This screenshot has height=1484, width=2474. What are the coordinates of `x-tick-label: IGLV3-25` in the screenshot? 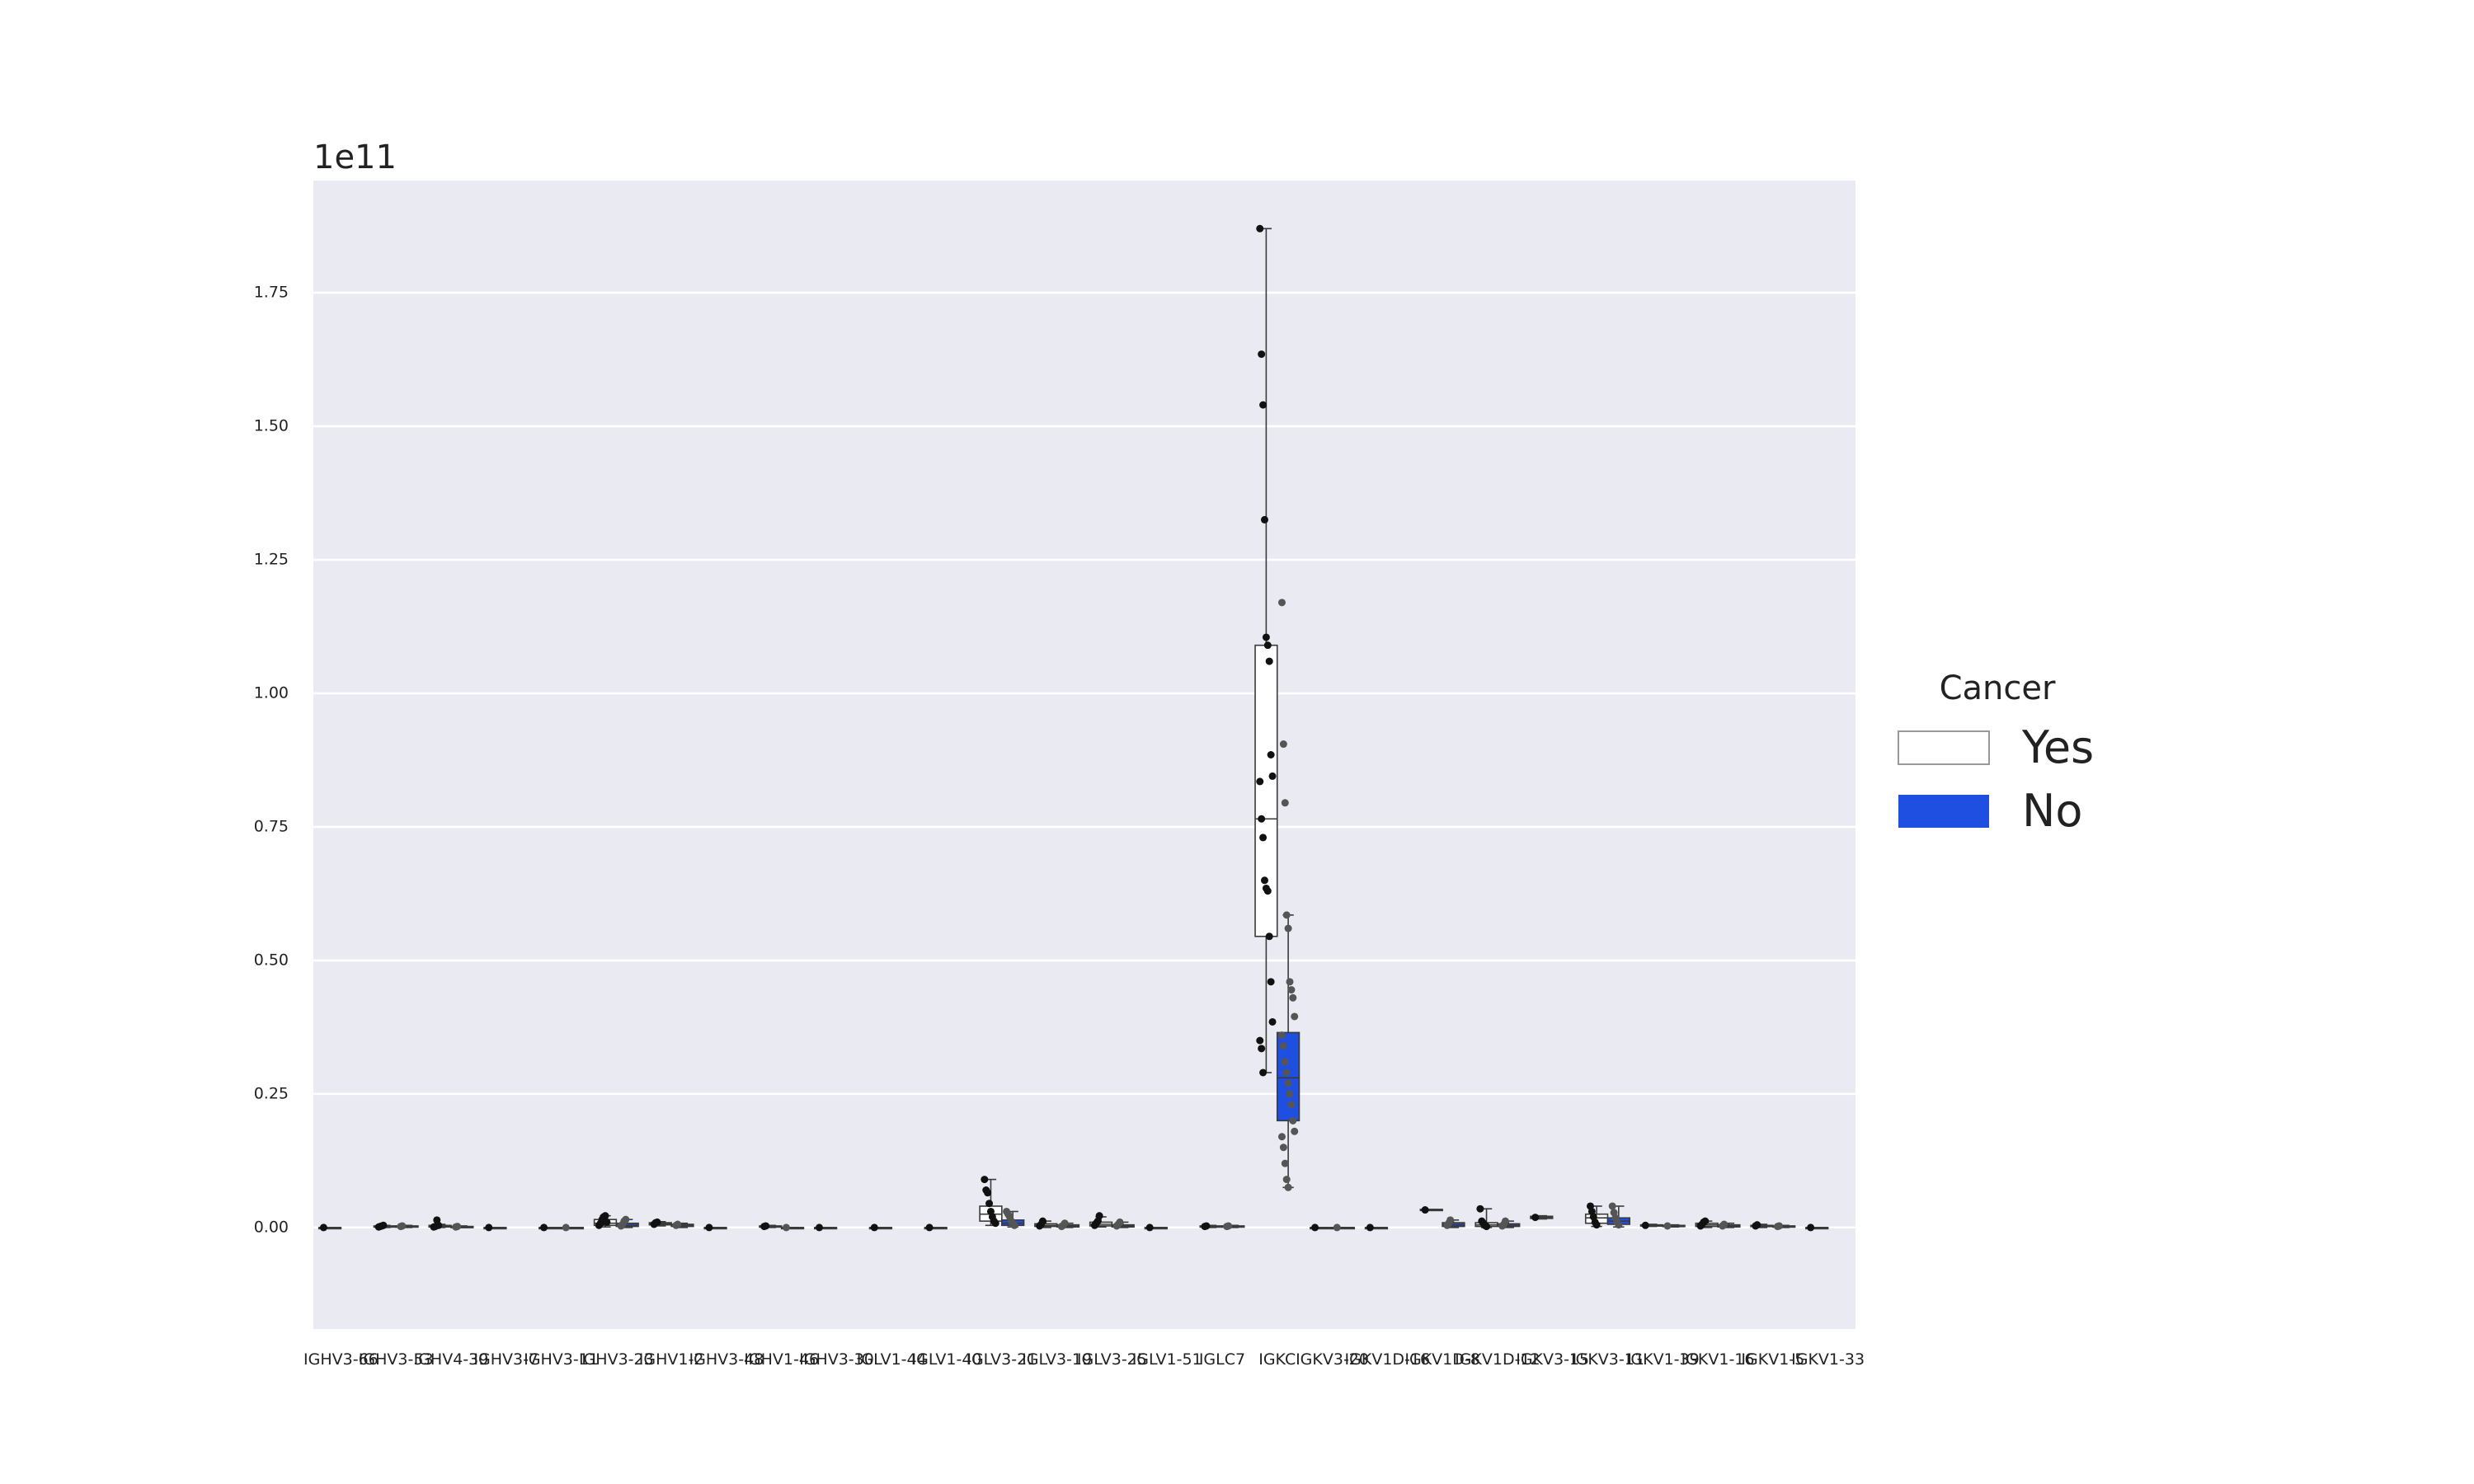 It's located at (1112, 1359).